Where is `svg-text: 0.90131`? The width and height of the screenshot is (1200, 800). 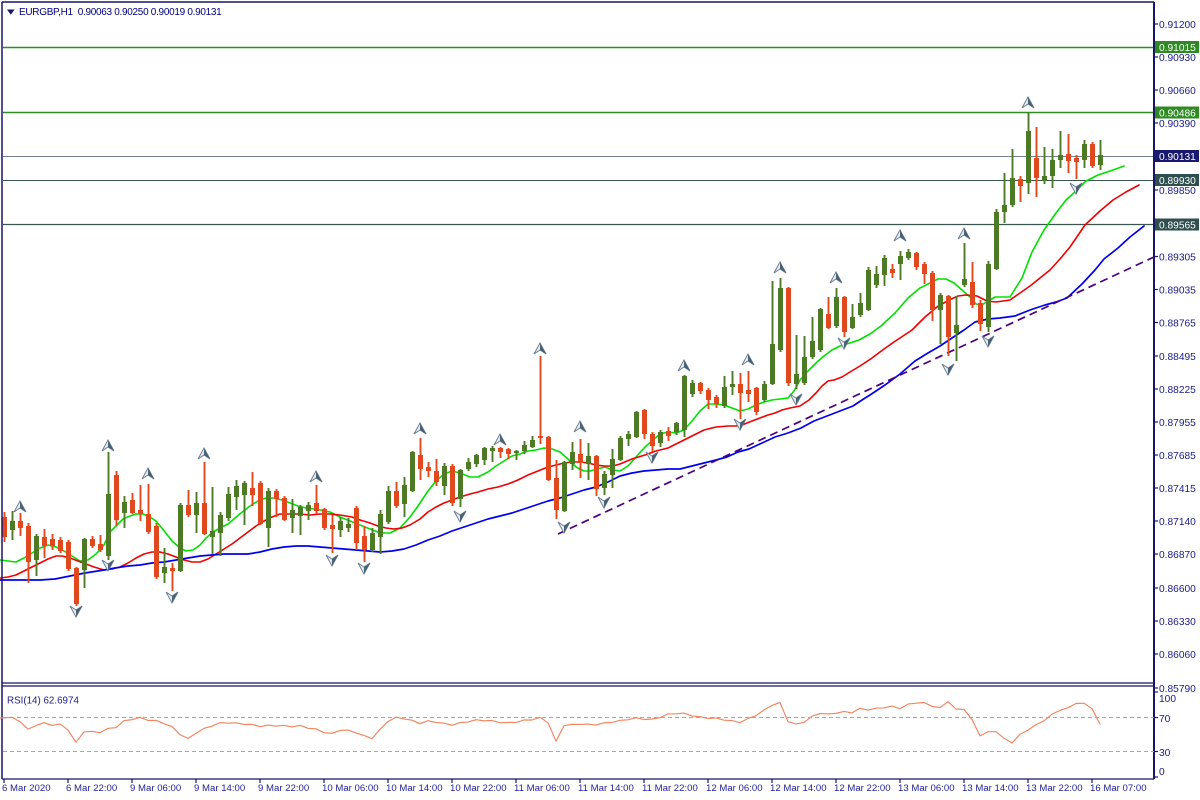 svg-text: 0.90131 is located at coordinates (1177, 157).